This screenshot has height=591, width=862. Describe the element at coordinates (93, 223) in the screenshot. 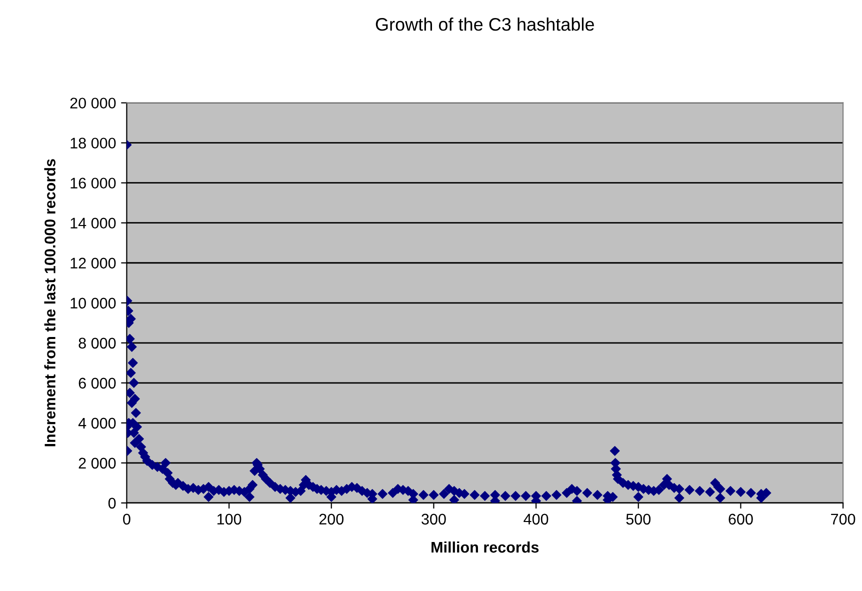

I see `y-tick-label: 14 000` at that location.